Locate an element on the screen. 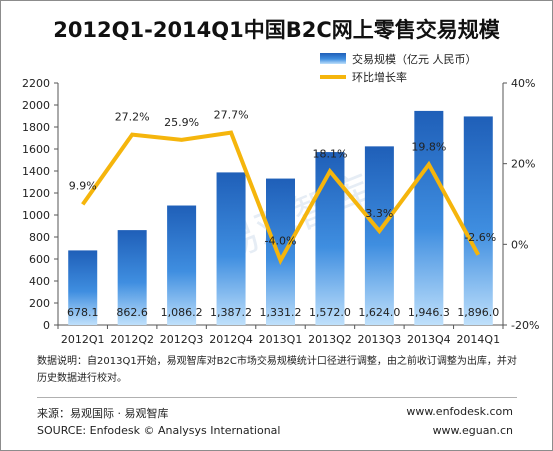  right-tick-label: 40% is located at coordinates (523, 83).